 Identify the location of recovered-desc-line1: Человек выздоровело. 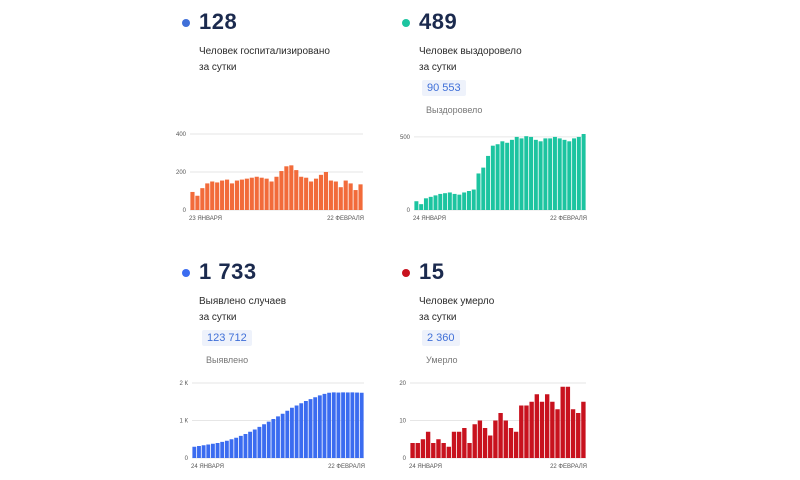
(470, 51).